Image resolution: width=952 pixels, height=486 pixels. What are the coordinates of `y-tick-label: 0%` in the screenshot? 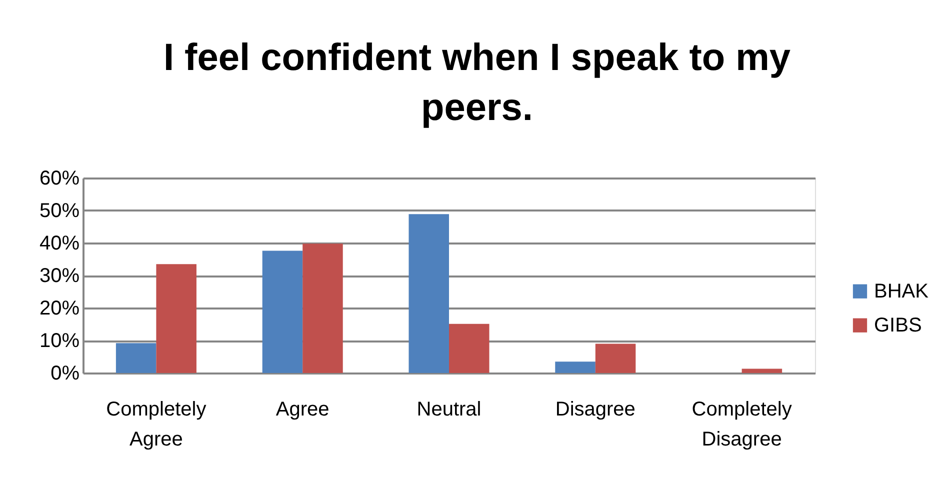 It's located at (65, 373).